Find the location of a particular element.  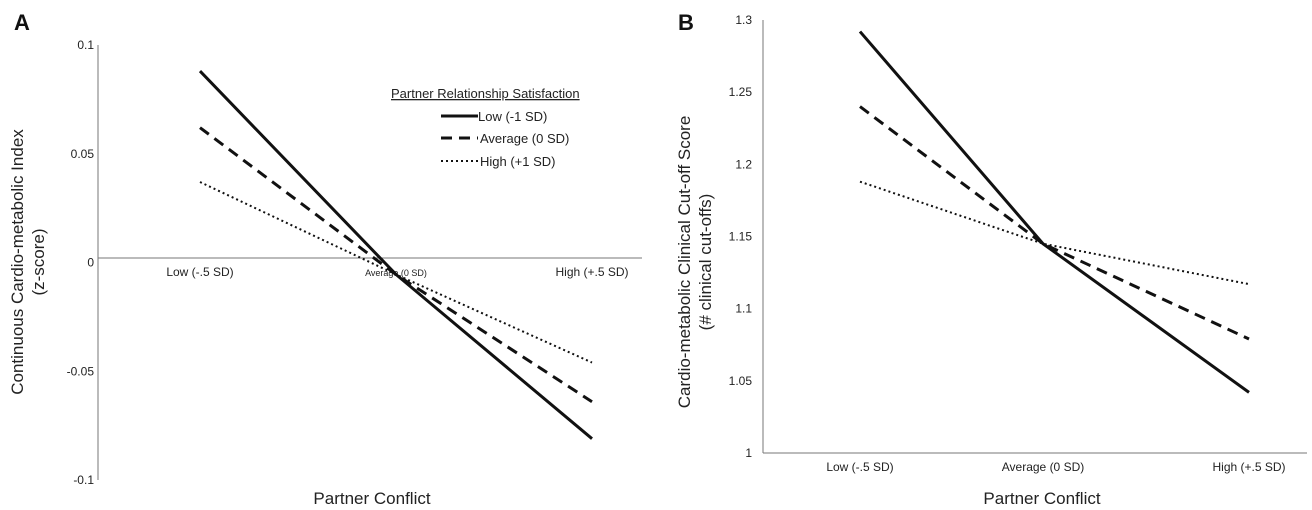

y-tick-label: 1.2 is located at coordinates (743, 164).